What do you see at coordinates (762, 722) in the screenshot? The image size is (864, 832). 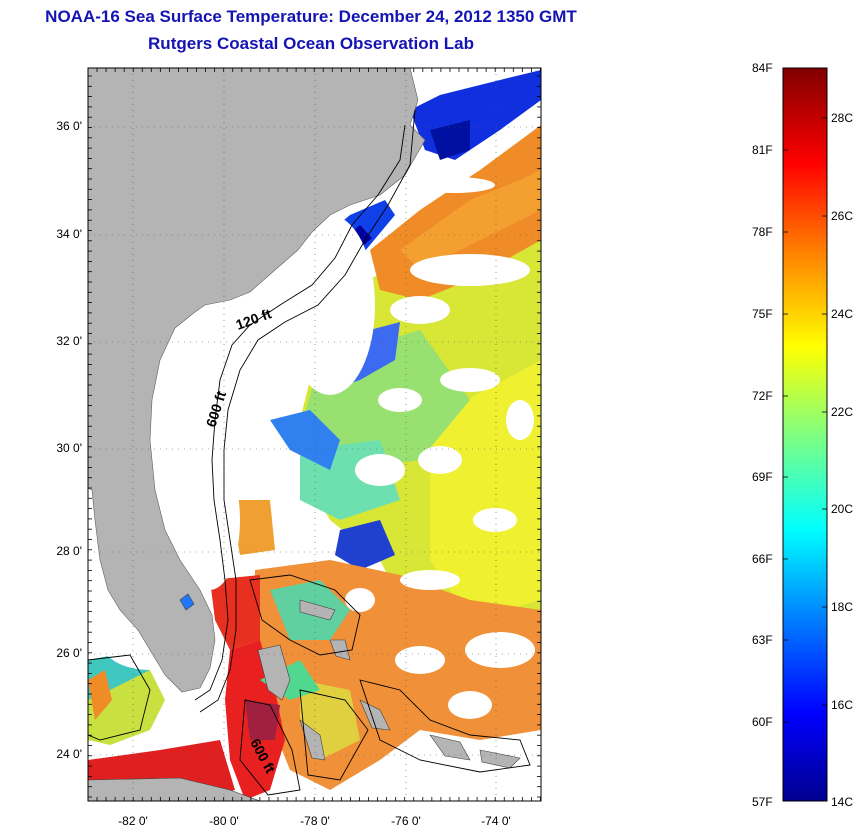 I see `colorbar-label-60f: 60F` at bounding box center [762, 722].